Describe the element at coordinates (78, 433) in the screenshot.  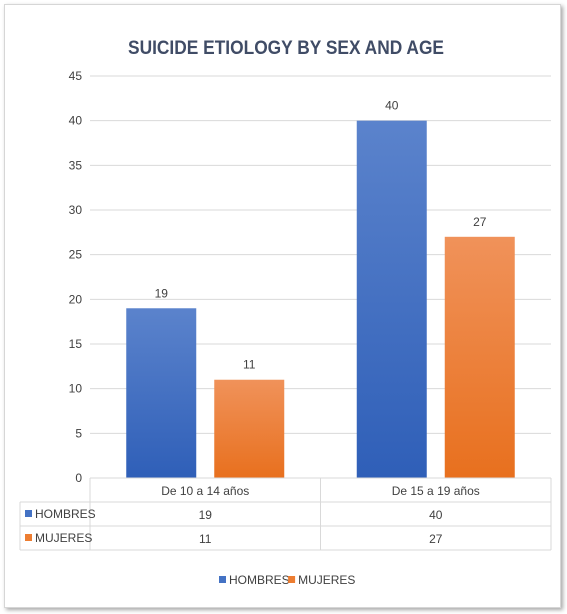
I see `y-tick-label: 5` at that location.